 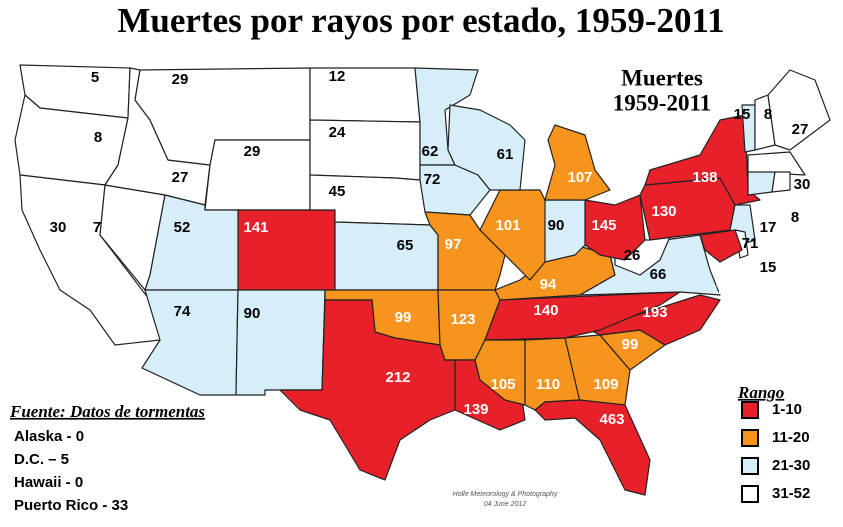 I want to click on state-value: 105, so click(x=502, y=384).